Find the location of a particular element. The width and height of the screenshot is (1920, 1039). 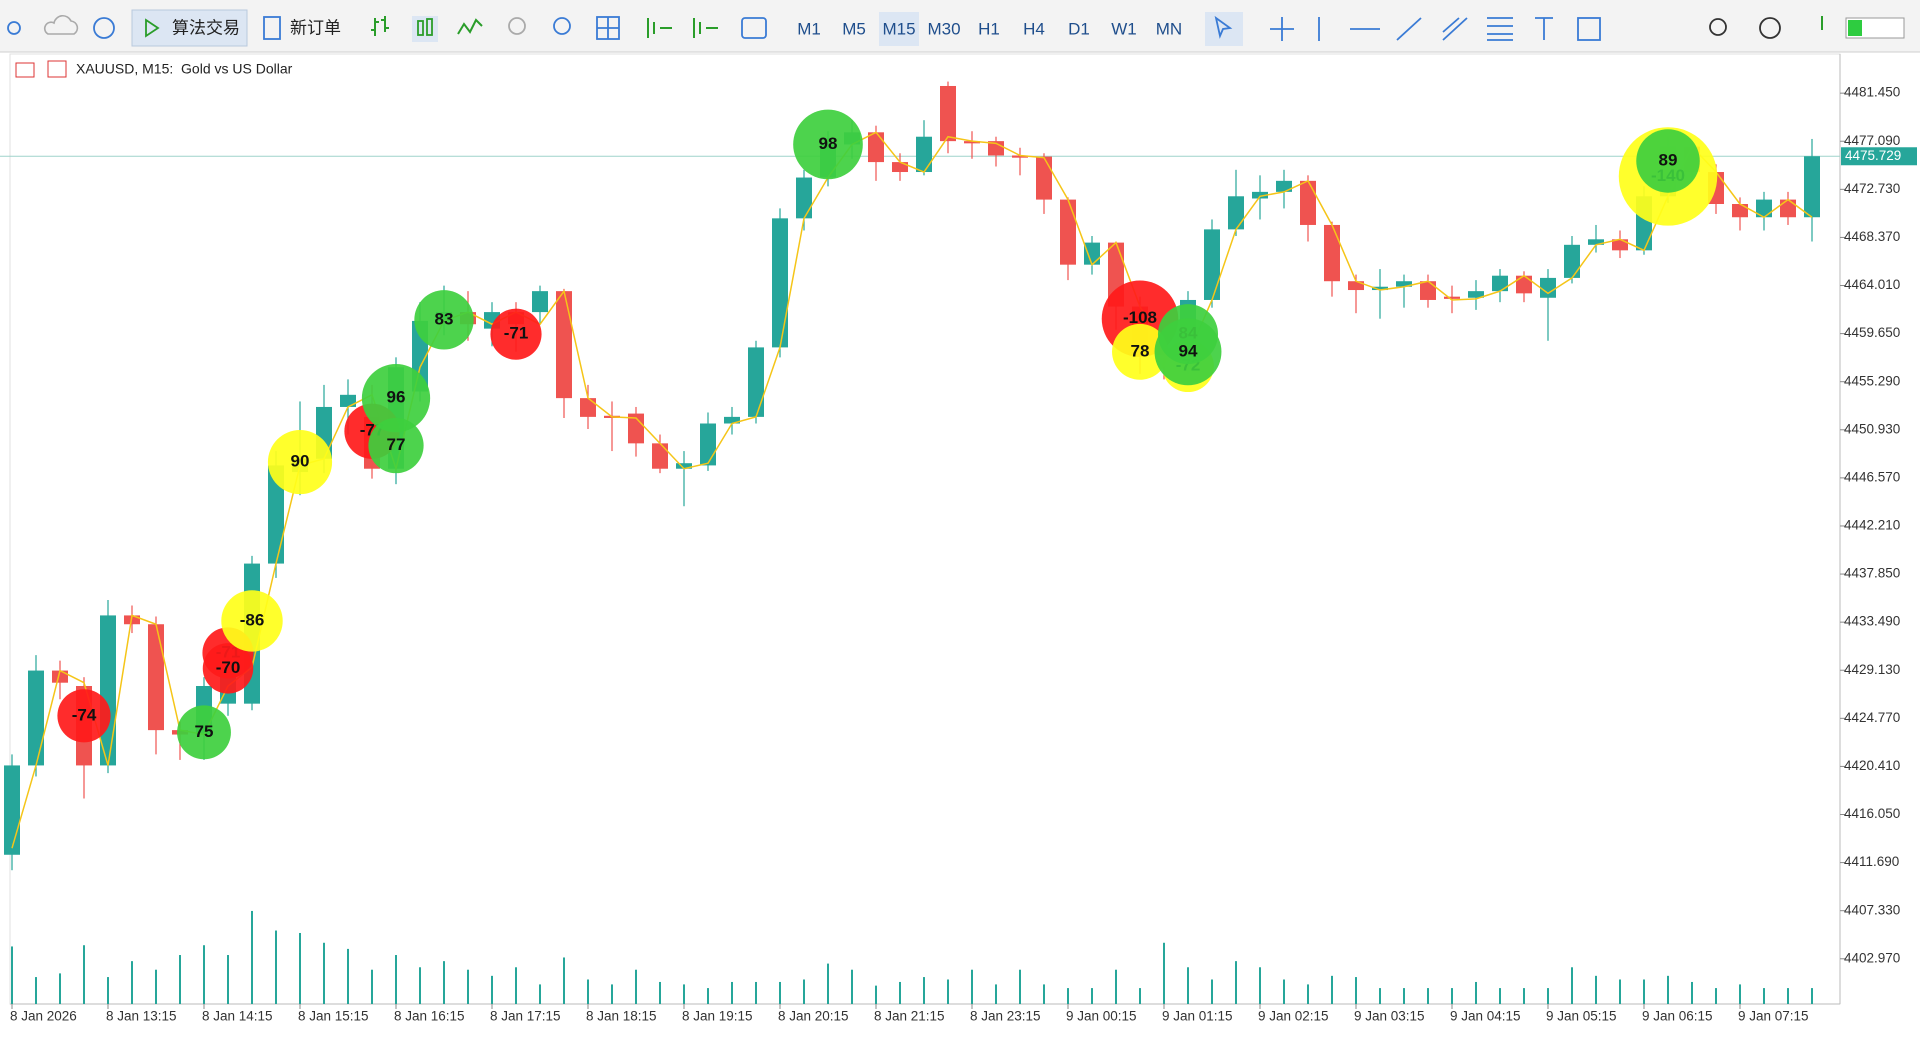

signal-label: -74 is located at coordinates (84, 714).